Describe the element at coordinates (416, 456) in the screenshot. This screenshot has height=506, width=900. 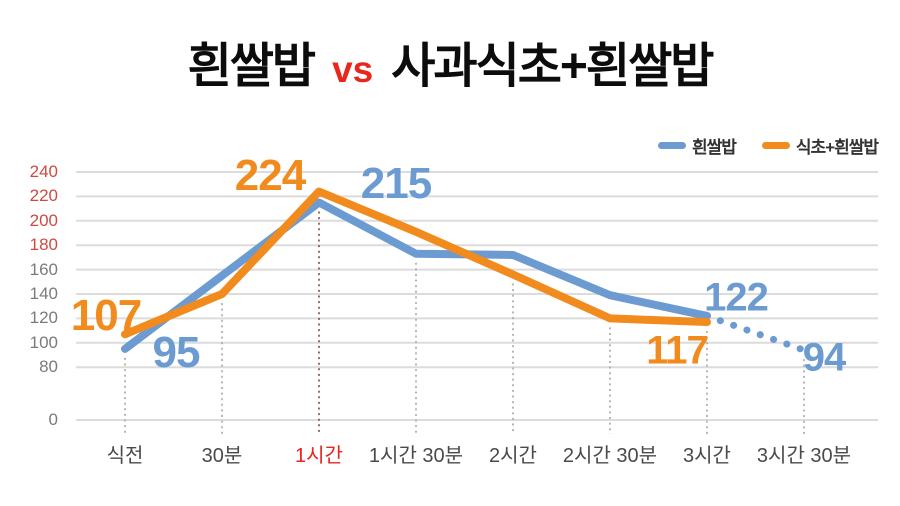
I see `x-tick-label-3: 1시간 30분` at that location.